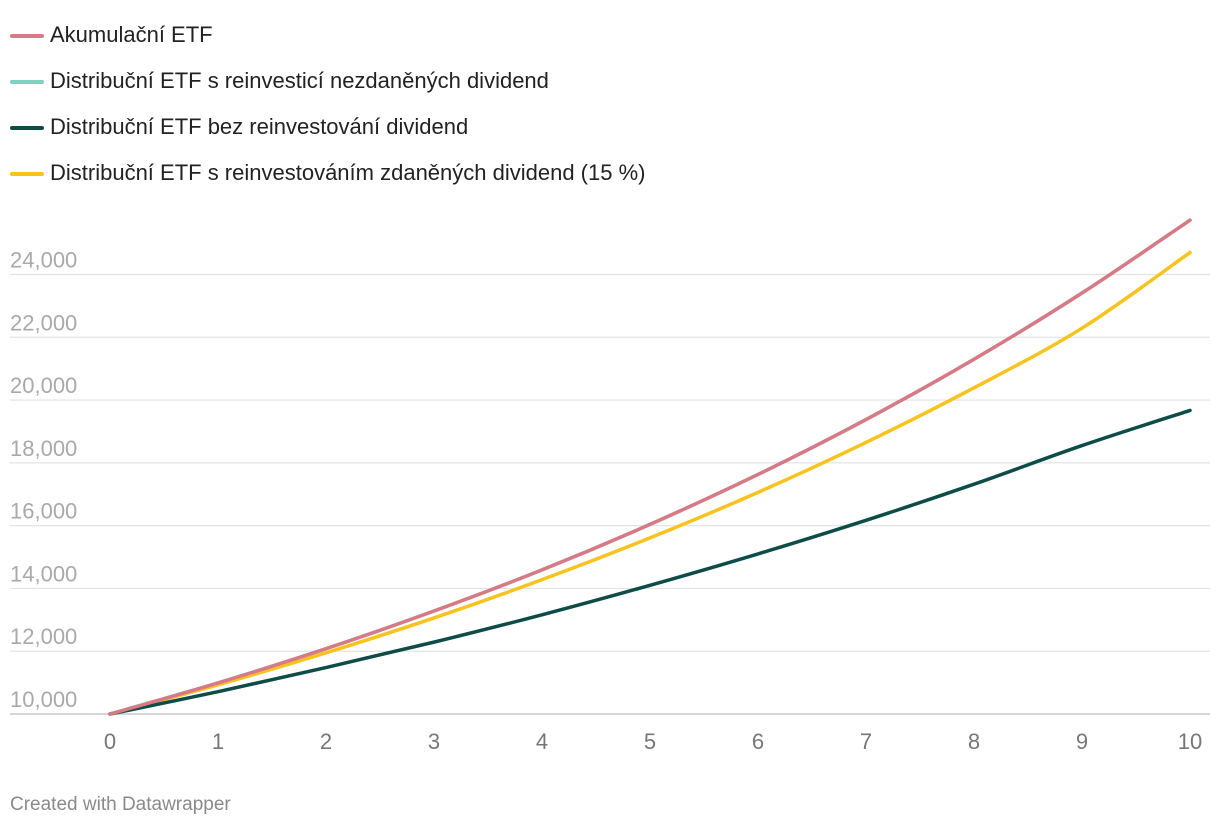 This screenshot has width=1220, height=830. I want to click on x-tick-label: 8, so click(974, 741).